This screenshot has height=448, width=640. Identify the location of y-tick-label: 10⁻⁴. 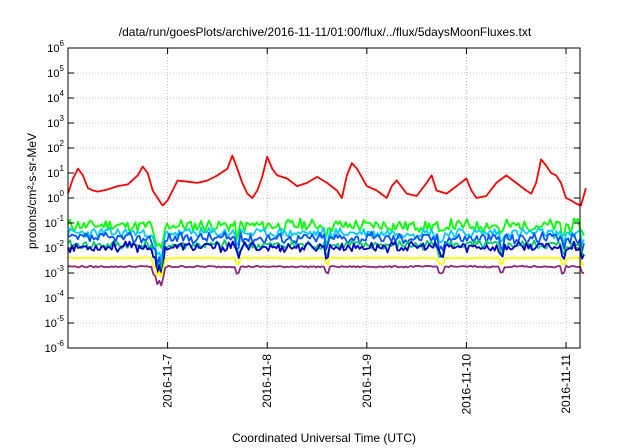
(55, 297).